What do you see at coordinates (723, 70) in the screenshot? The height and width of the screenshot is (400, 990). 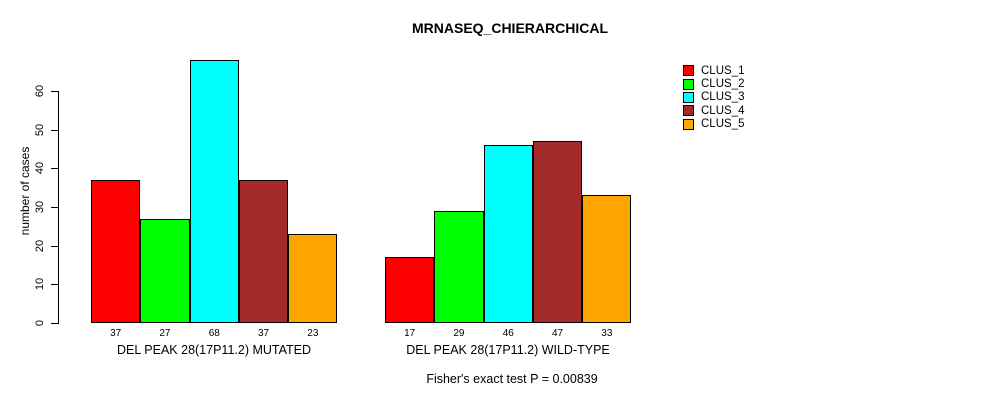 I see `legend-label: CLUS_1` at bounding box center [723, 70].